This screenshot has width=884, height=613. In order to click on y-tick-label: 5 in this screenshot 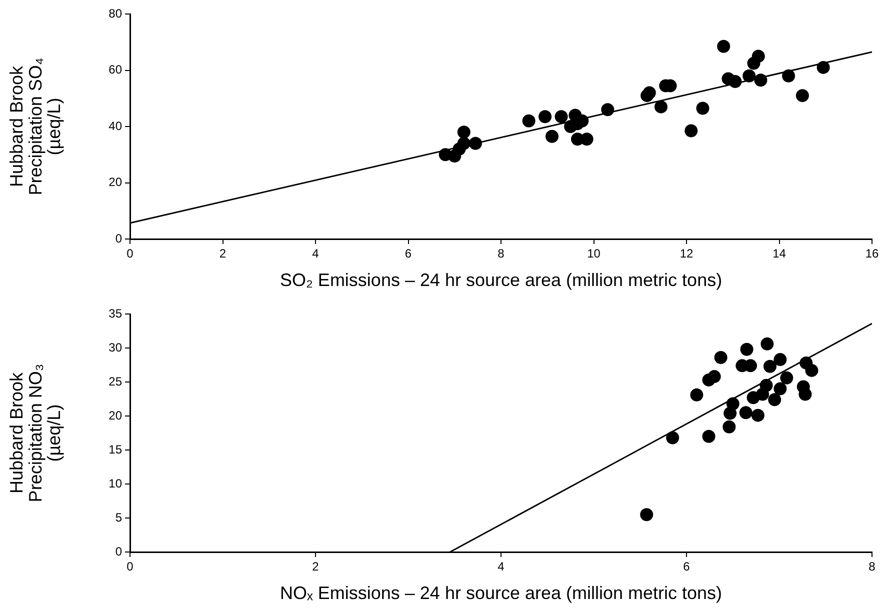, I will do `click(118, 517)`.